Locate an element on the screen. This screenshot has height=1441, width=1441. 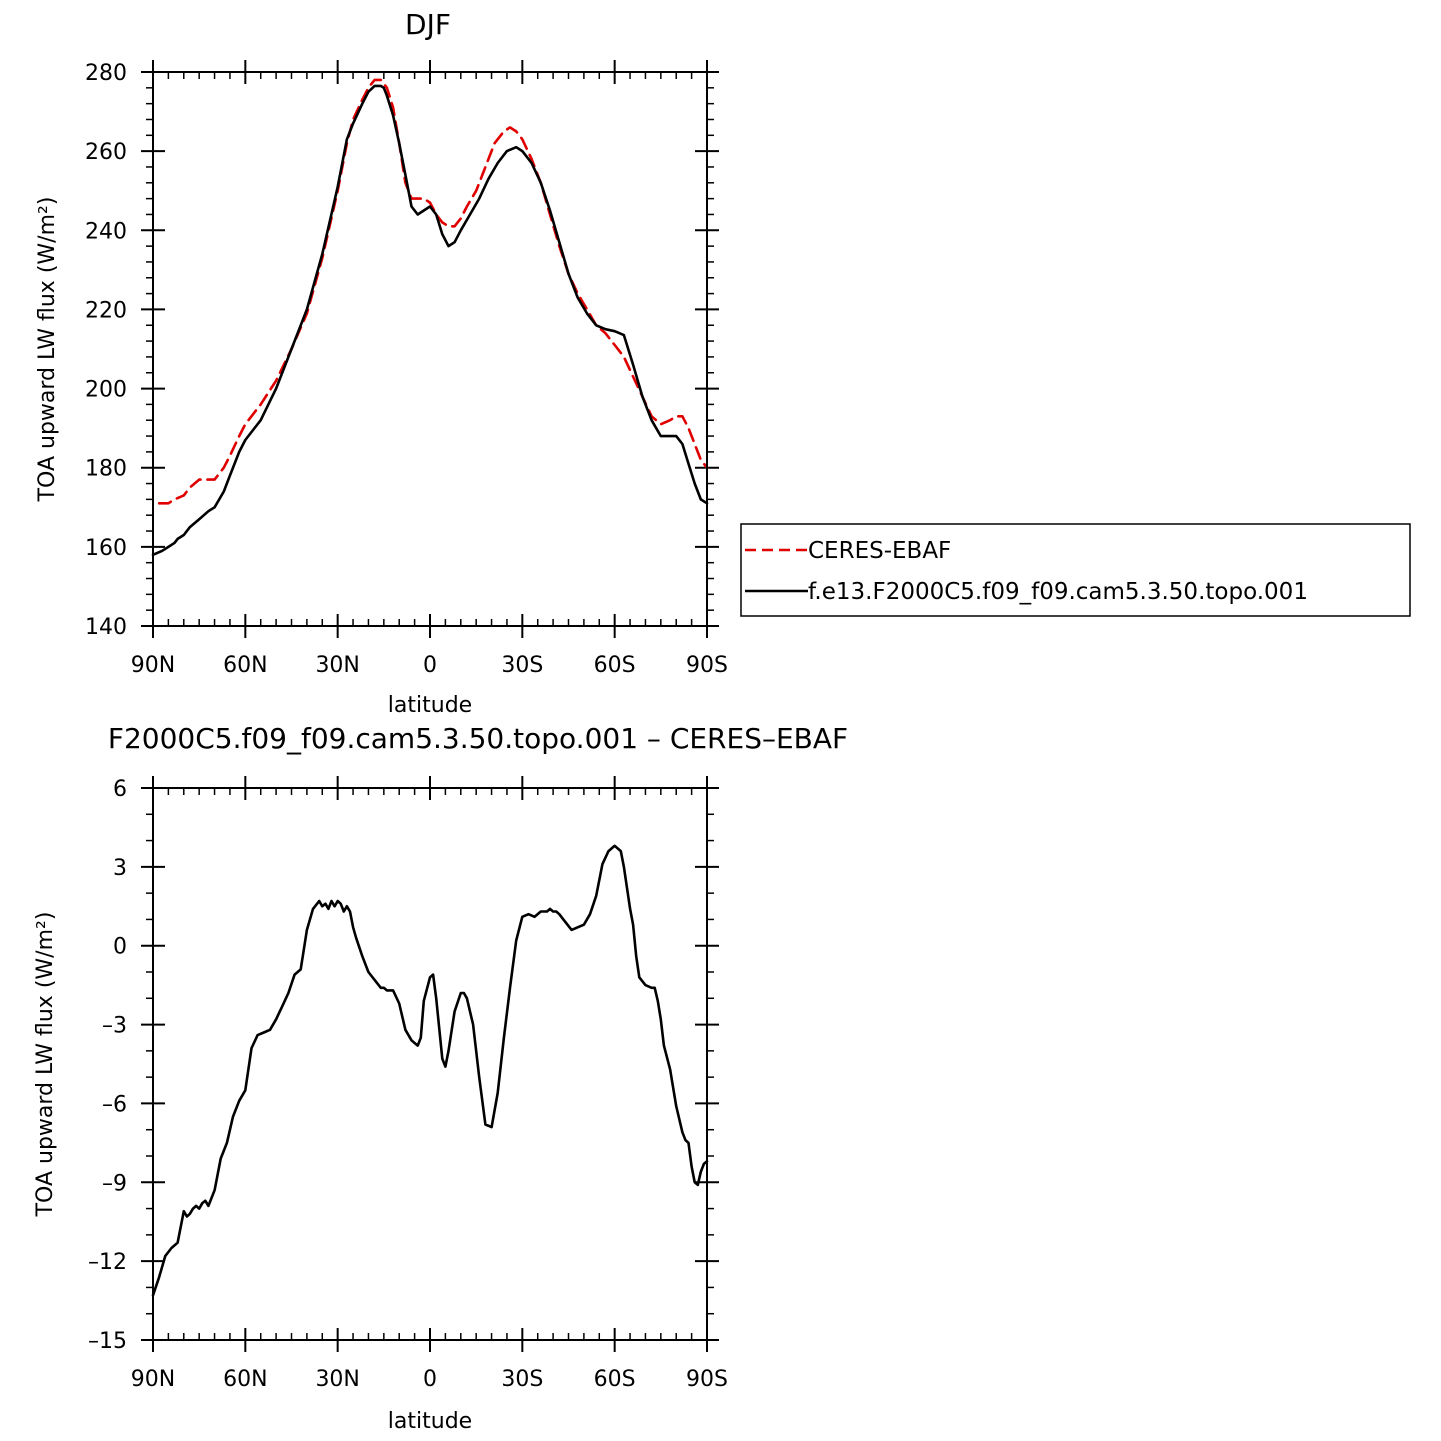
top-chart-title: DJF is located at coordinates (428, 24).